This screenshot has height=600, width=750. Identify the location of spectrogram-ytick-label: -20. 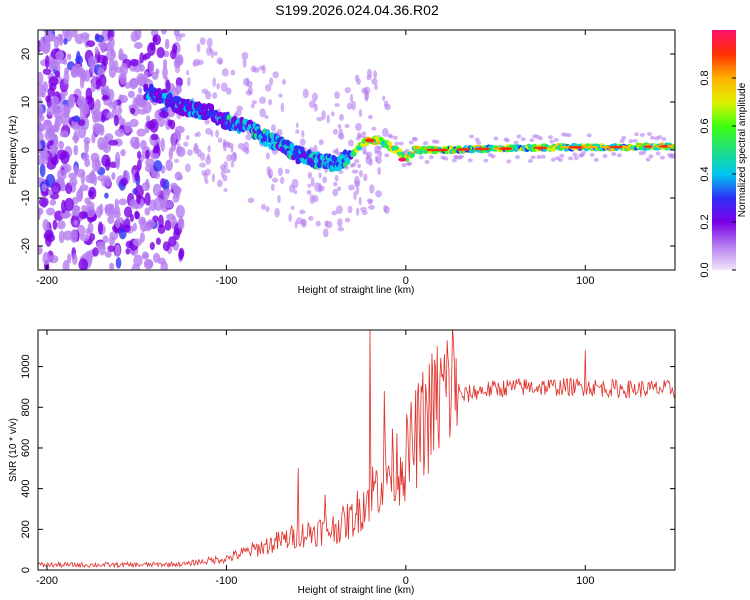
(26, 246).